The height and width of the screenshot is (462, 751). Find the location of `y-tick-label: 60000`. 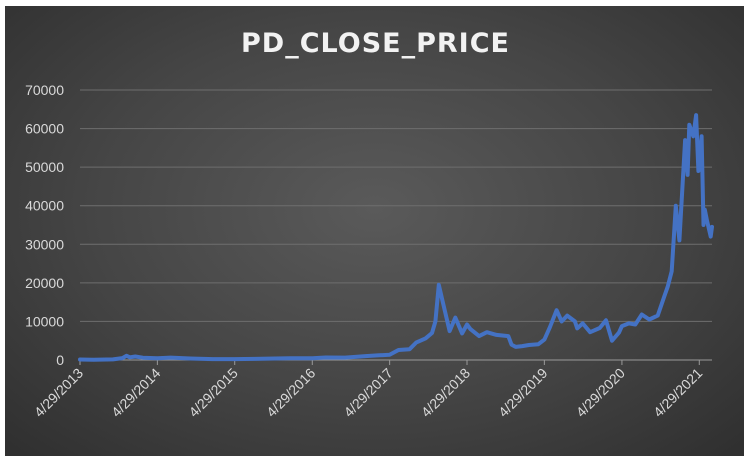

y-tick-label: 60000 is located at coordinates (44, 129).